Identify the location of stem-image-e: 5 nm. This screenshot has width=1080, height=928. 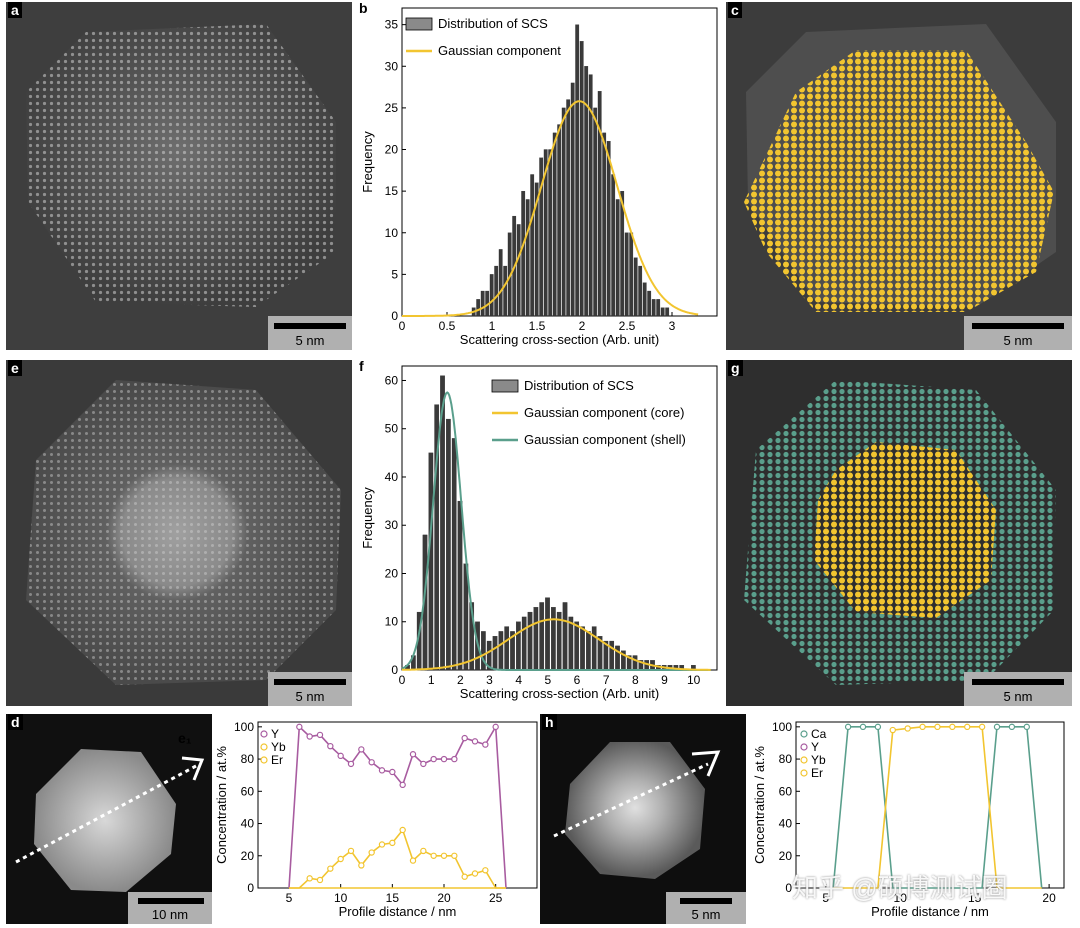
(179, 533).